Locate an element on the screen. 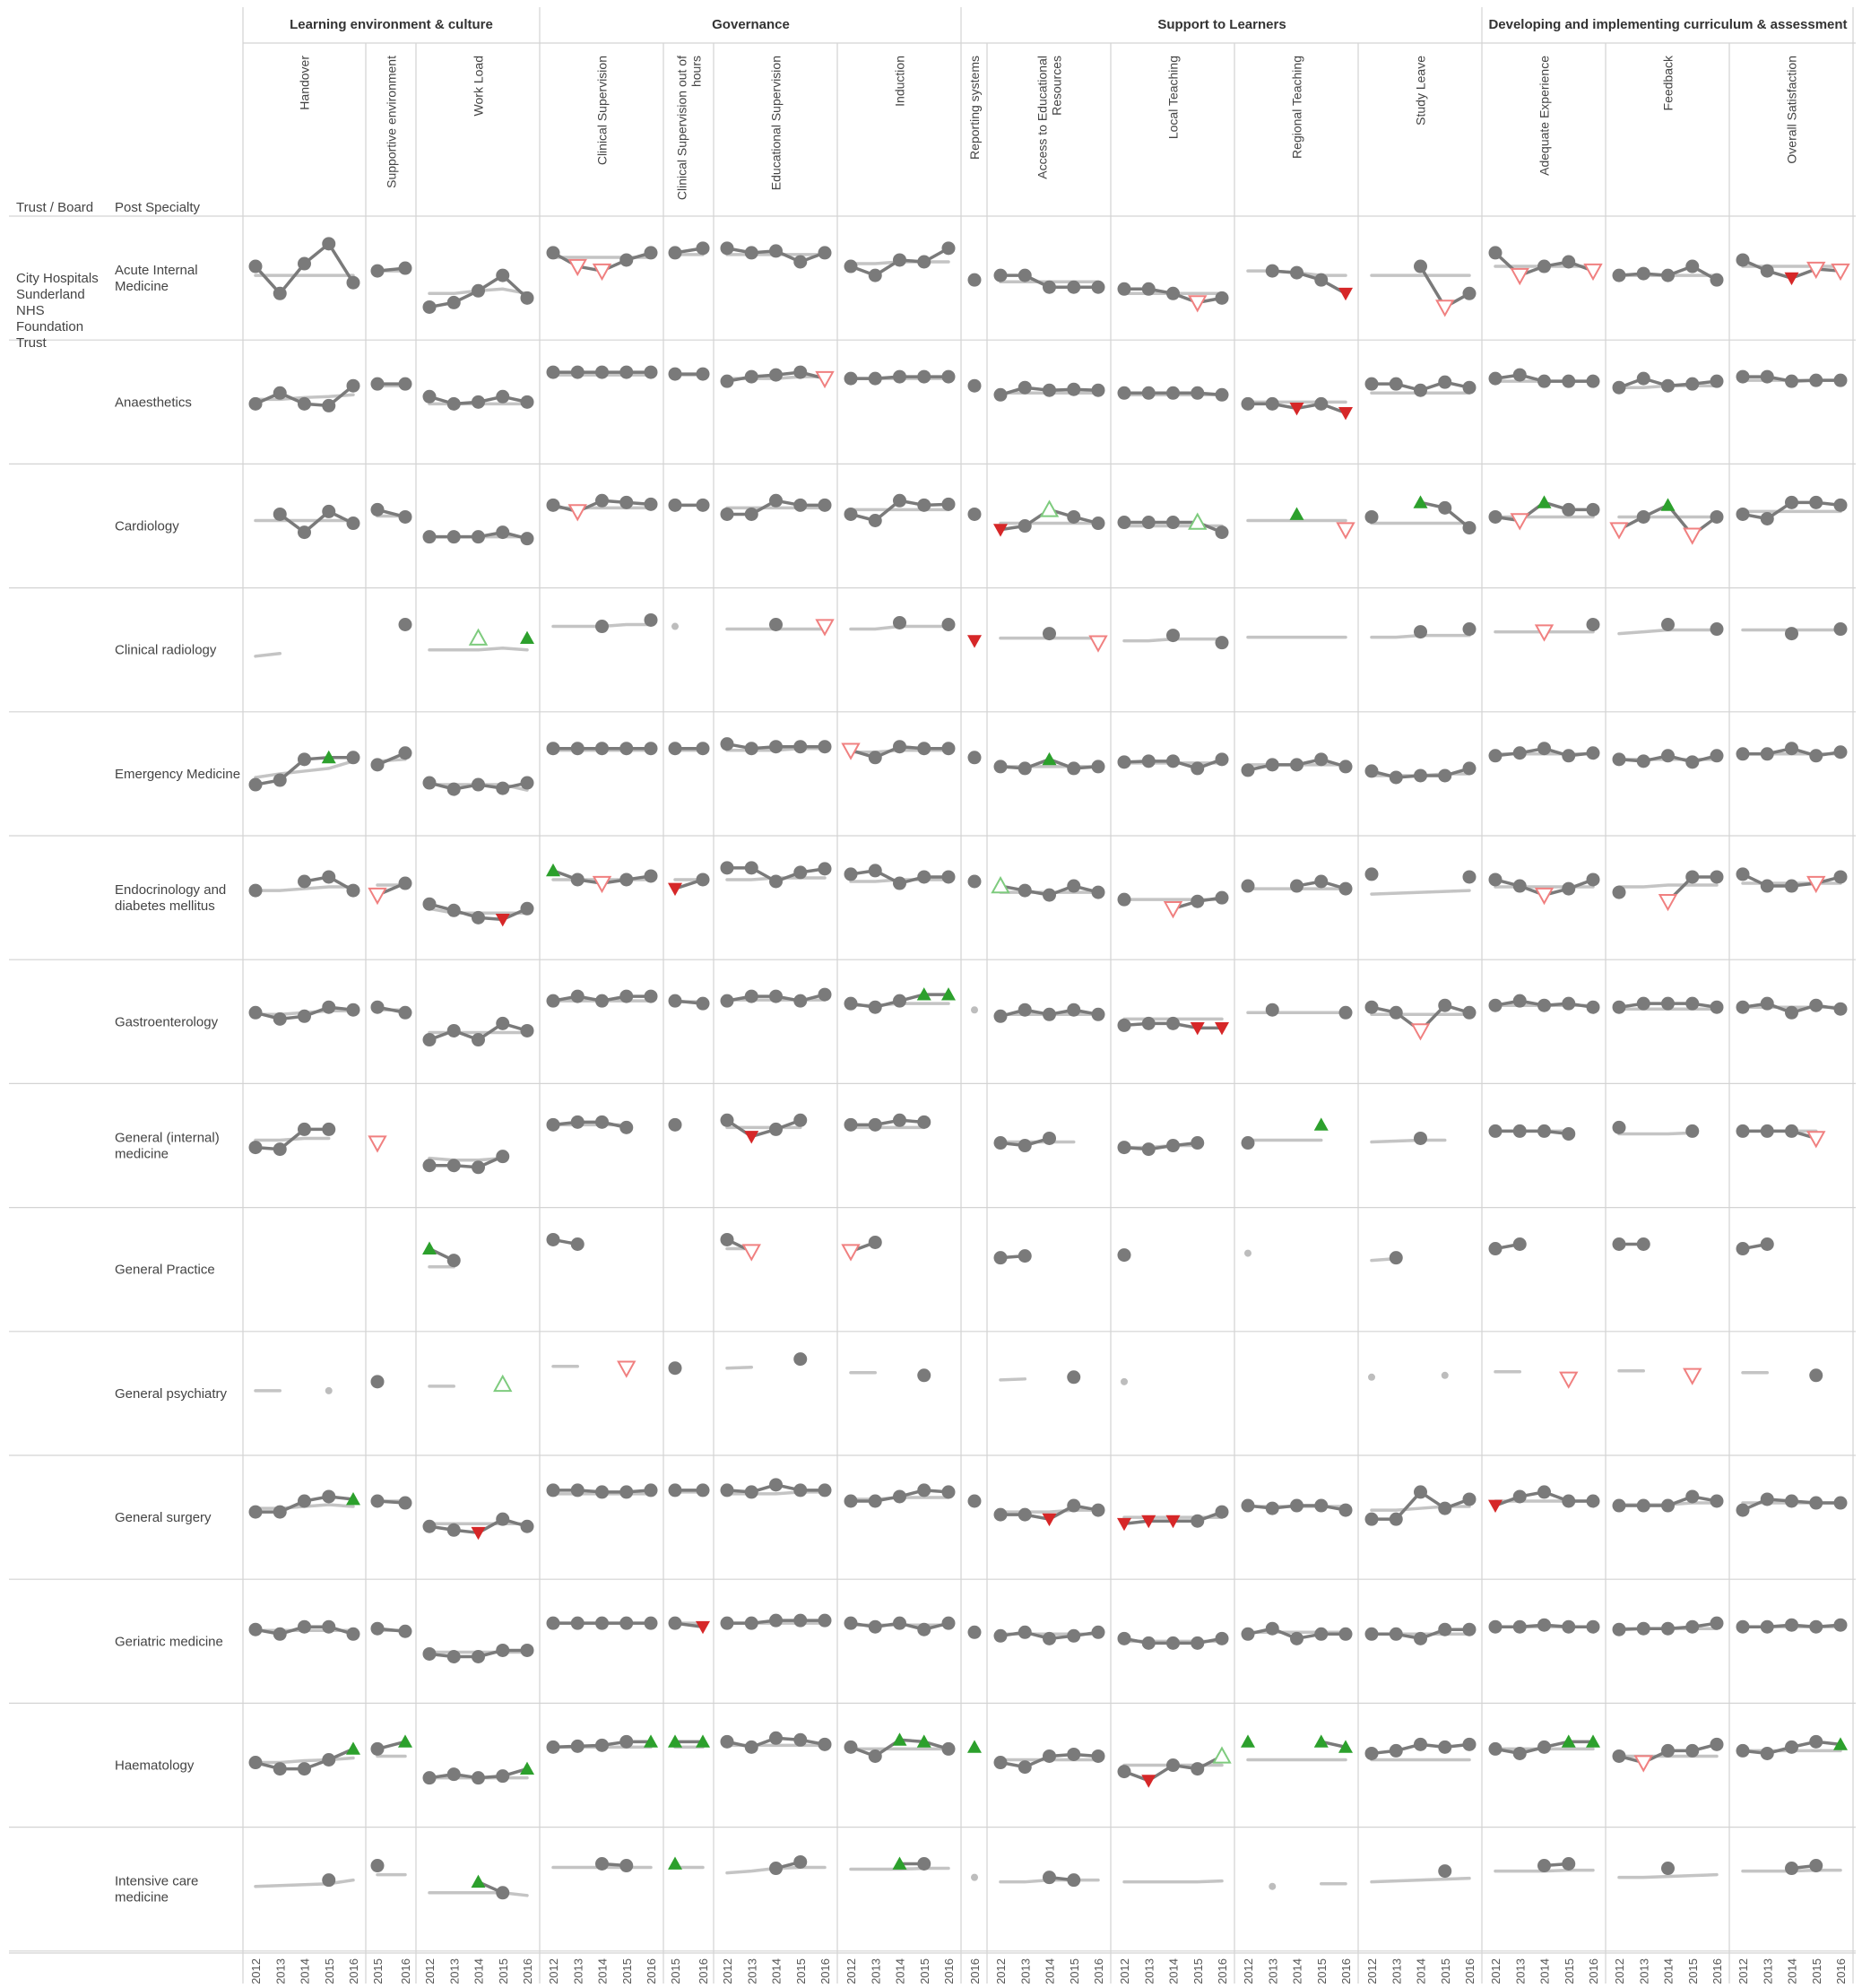 The image size is (1862, 1988). cell-general-internal-medicine-study-leave-benchmark is located at coordinates (1408, 1141).